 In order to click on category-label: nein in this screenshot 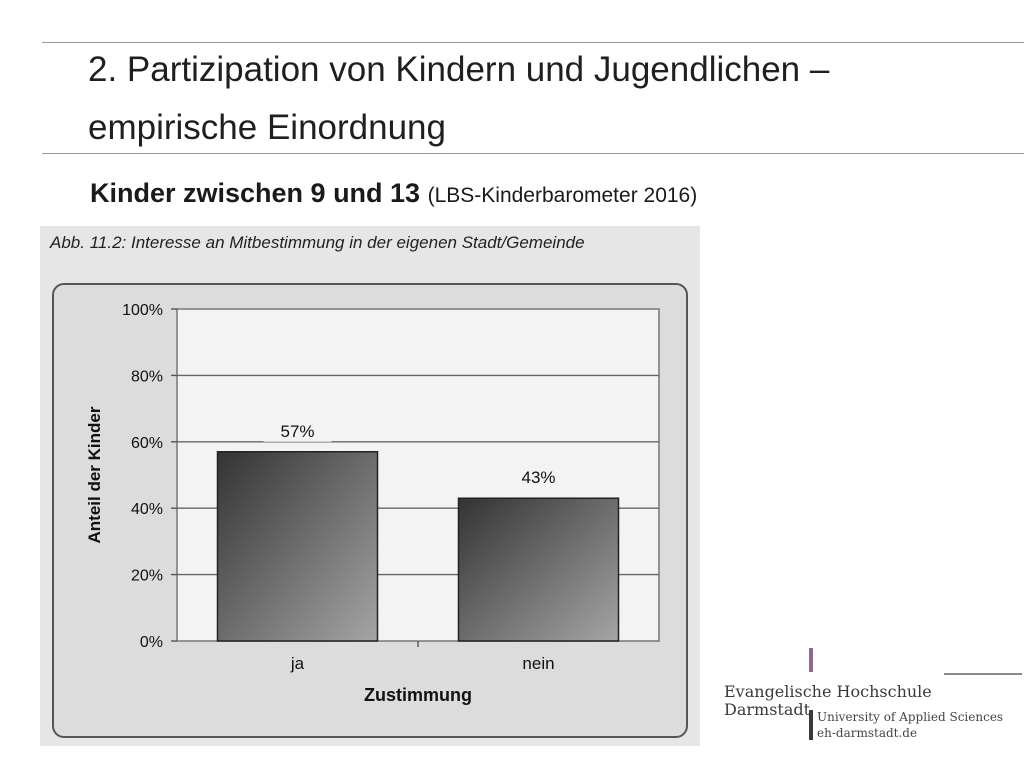, I will do `click(538, 663)`.